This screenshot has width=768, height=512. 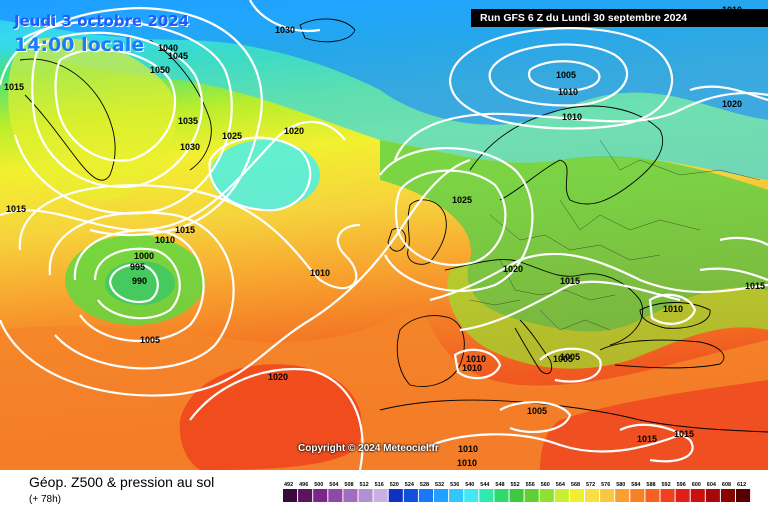 I want to click on isobar-1020-azores, so click(x=276, y=419).